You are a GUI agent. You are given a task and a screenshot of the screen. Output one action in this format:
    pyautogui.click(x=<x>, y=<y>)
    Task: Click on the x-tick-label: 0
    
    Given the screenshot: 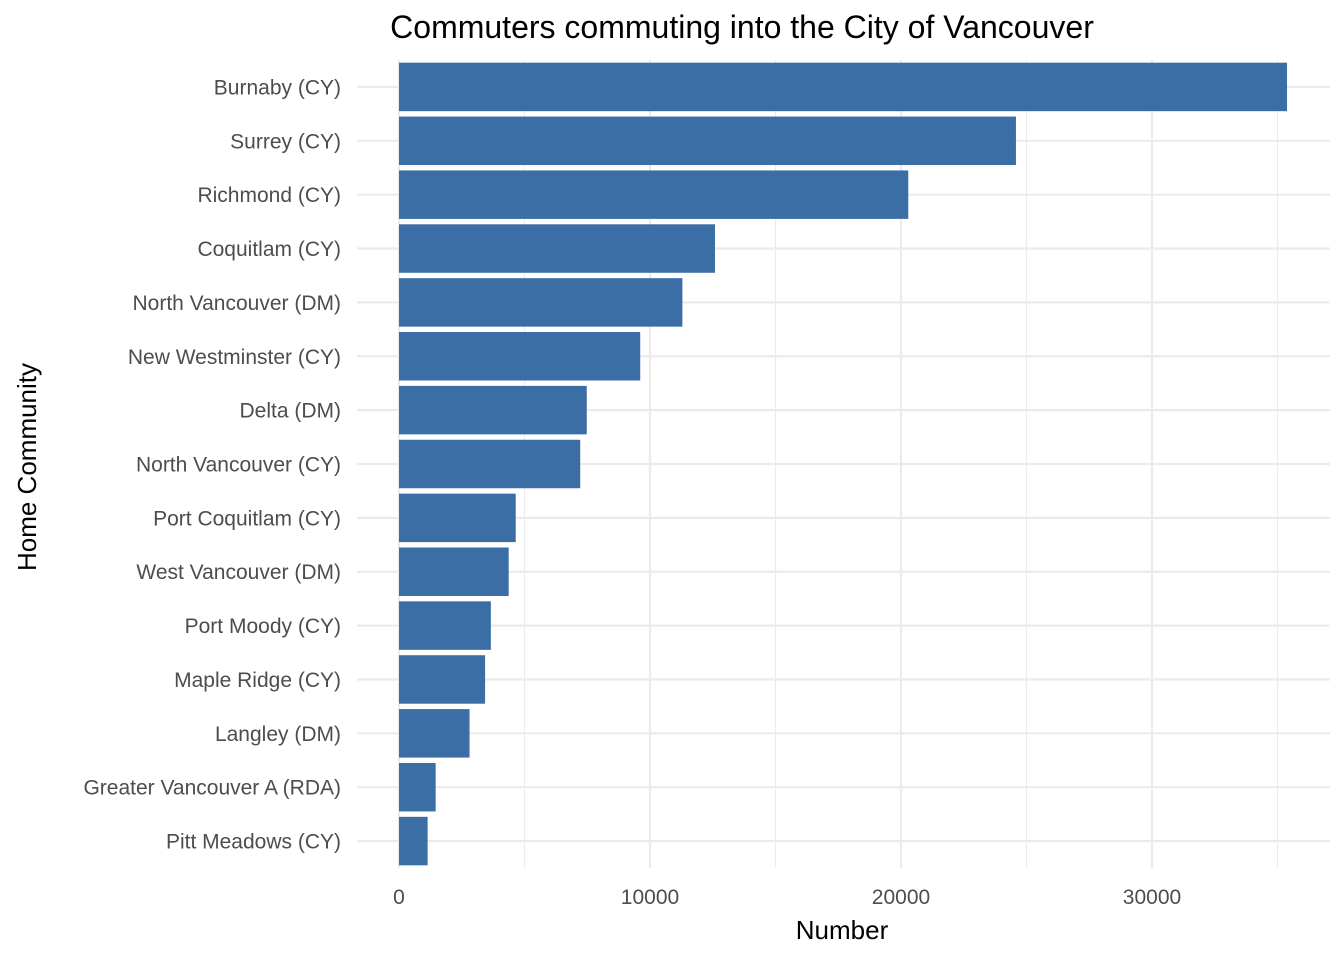 What is the action you would take?
    pyautogui.click(x=399, y=897)
    